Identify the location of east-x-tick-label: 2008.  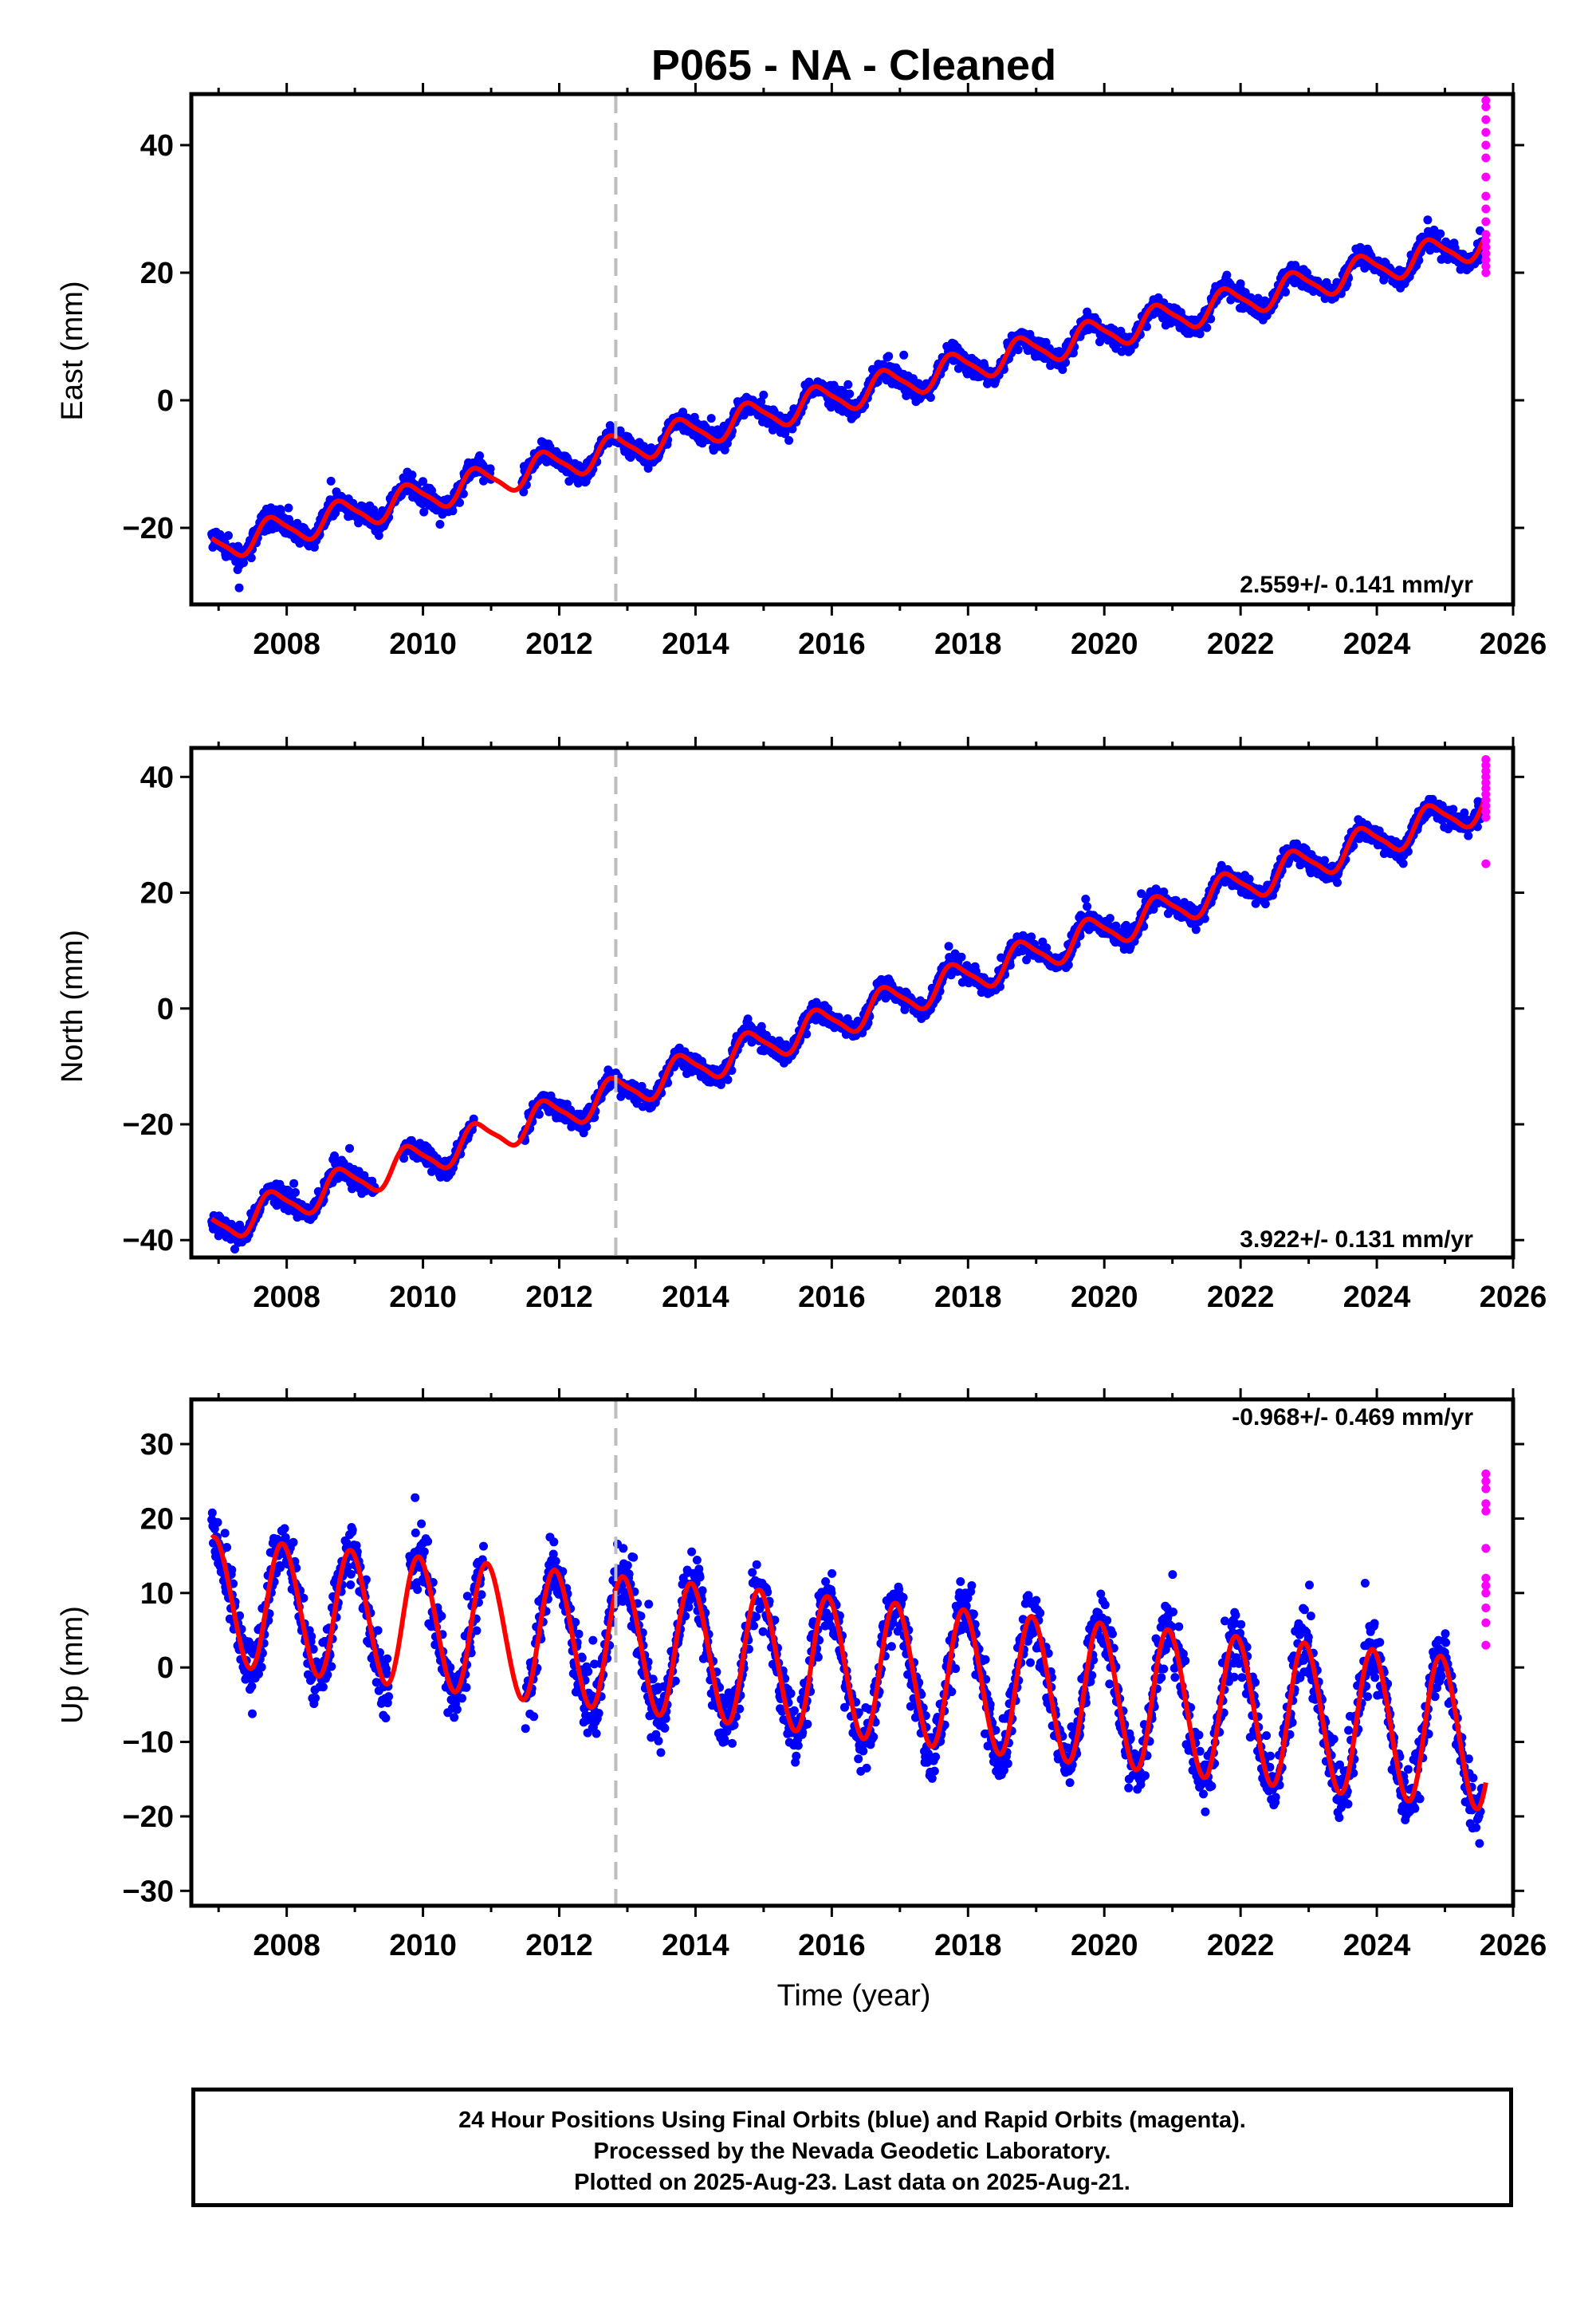
(286, 644).